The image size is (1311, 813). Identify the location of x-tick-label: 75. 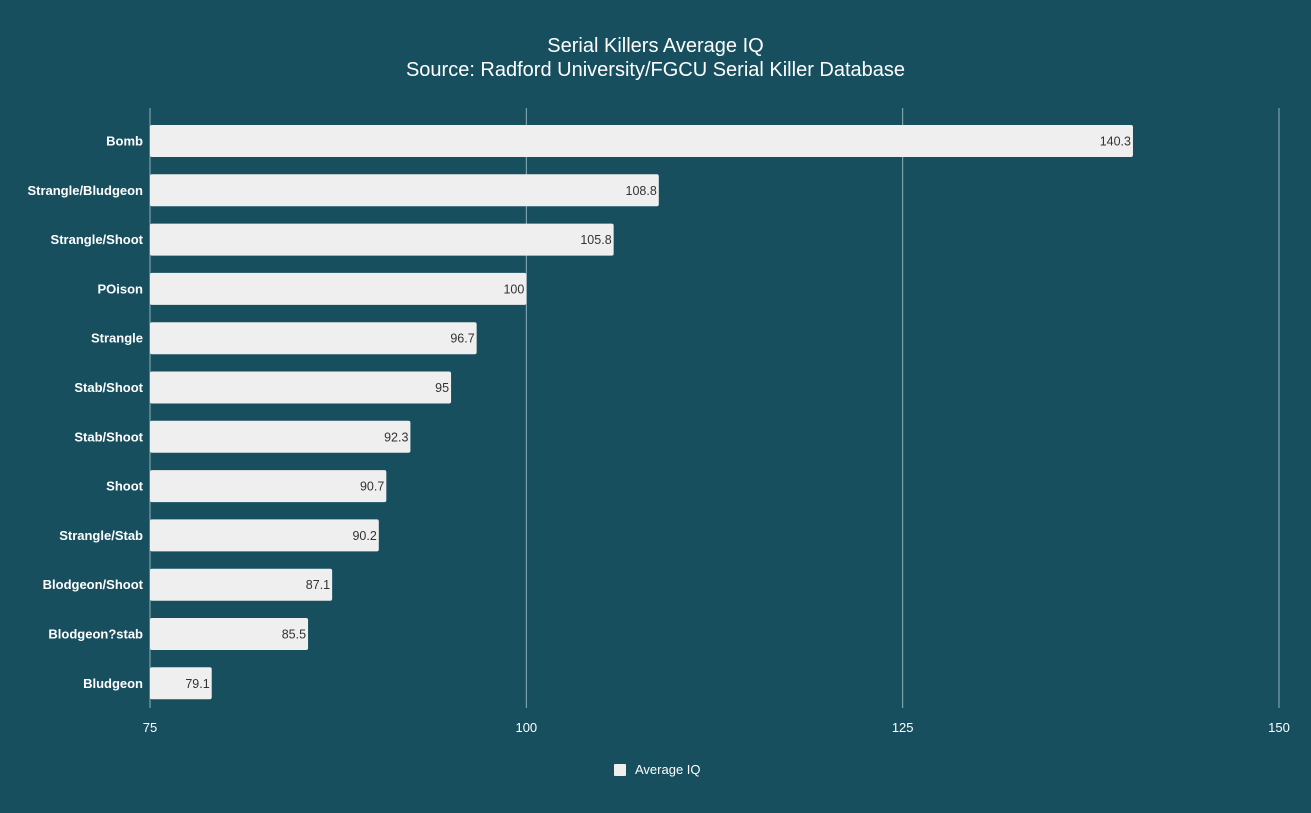
(150, 727).